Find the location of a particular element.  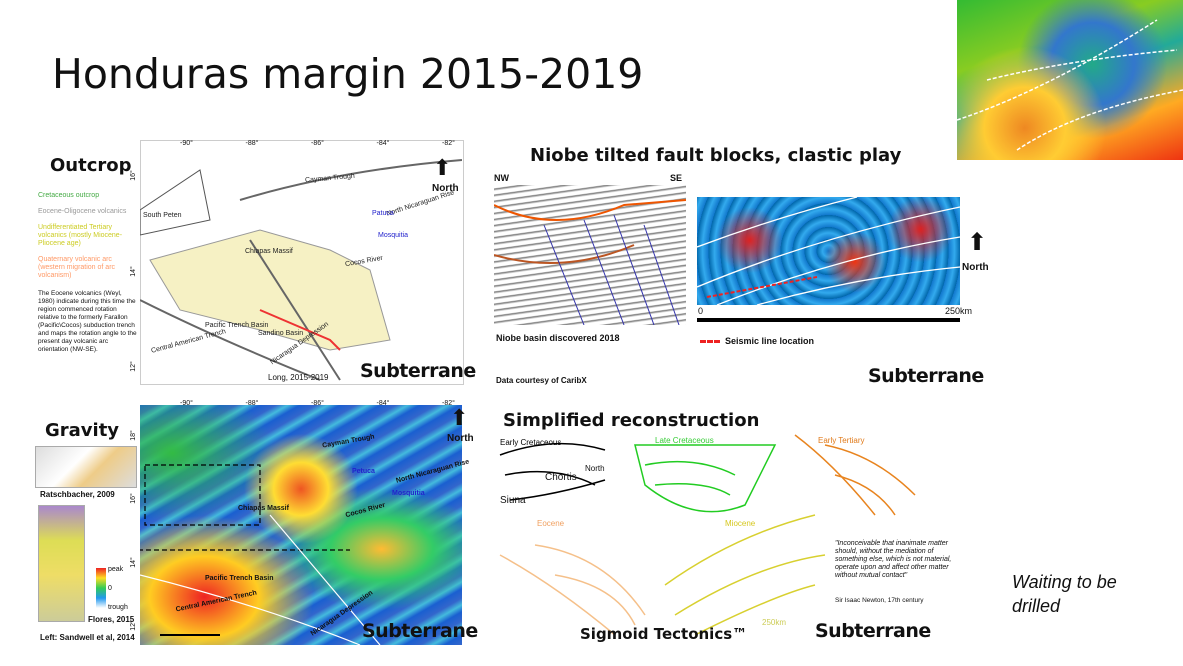

lat-tick-label: 12° is located at coordinates (133, 366).